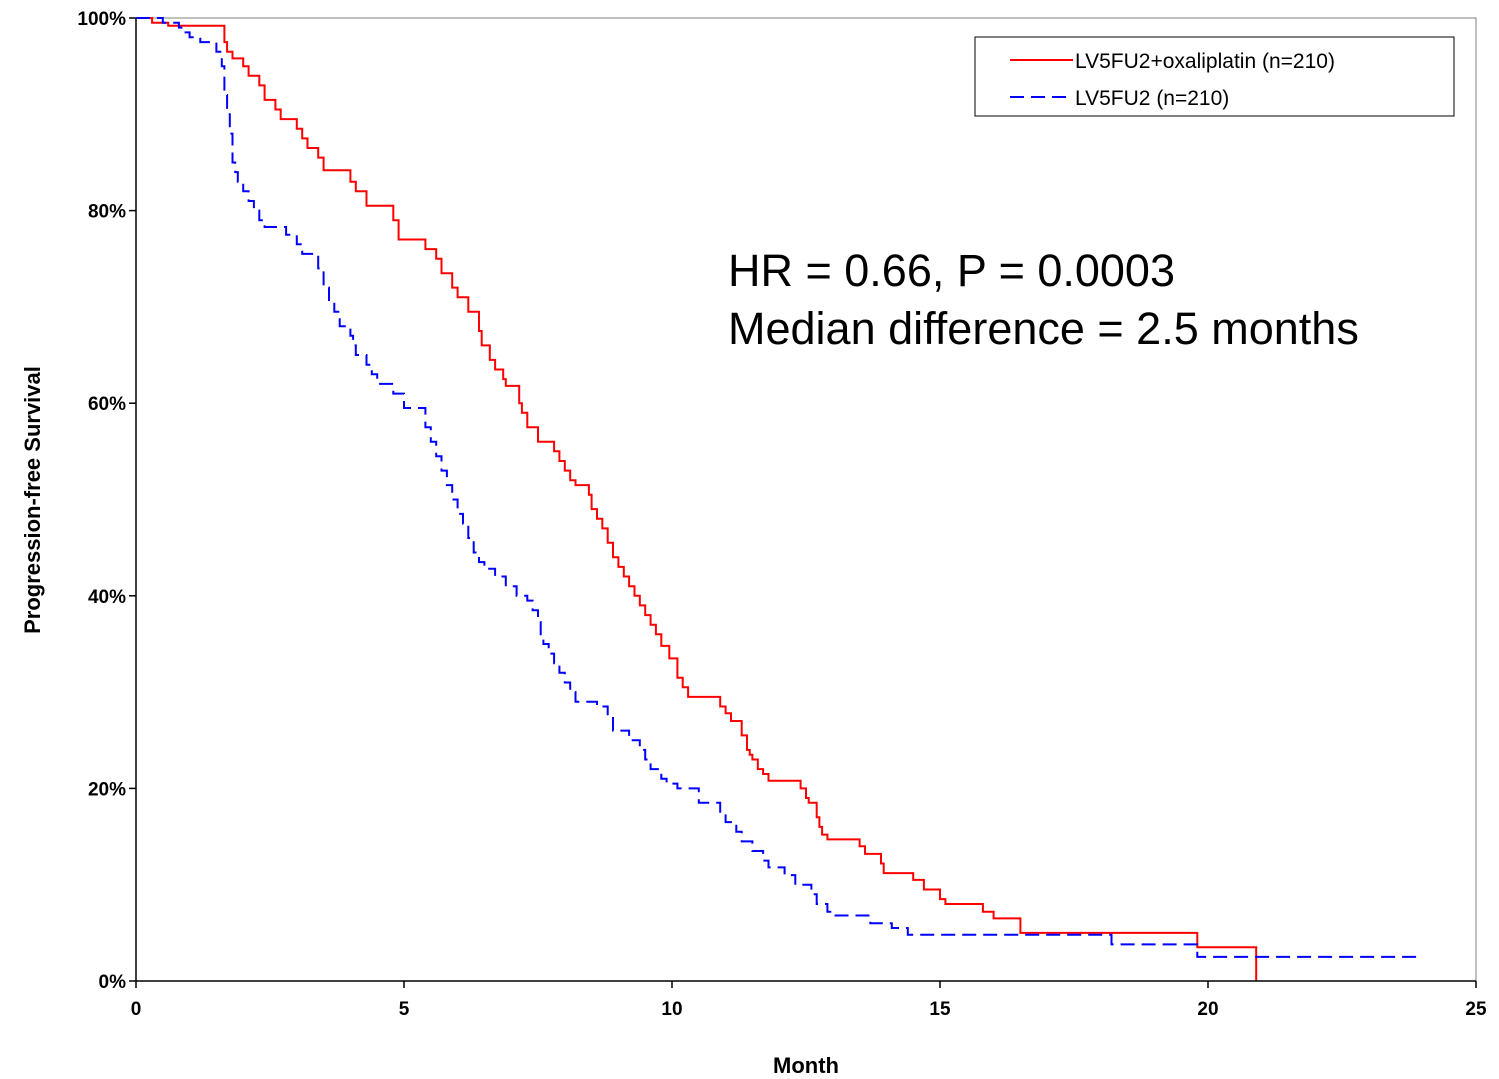  What do you see at coordinates (1152, 98) in the screenshot?
I see `legend-label-lv5fu2: LV5FU2 (n=210)` at bounding box center [1152, 98].